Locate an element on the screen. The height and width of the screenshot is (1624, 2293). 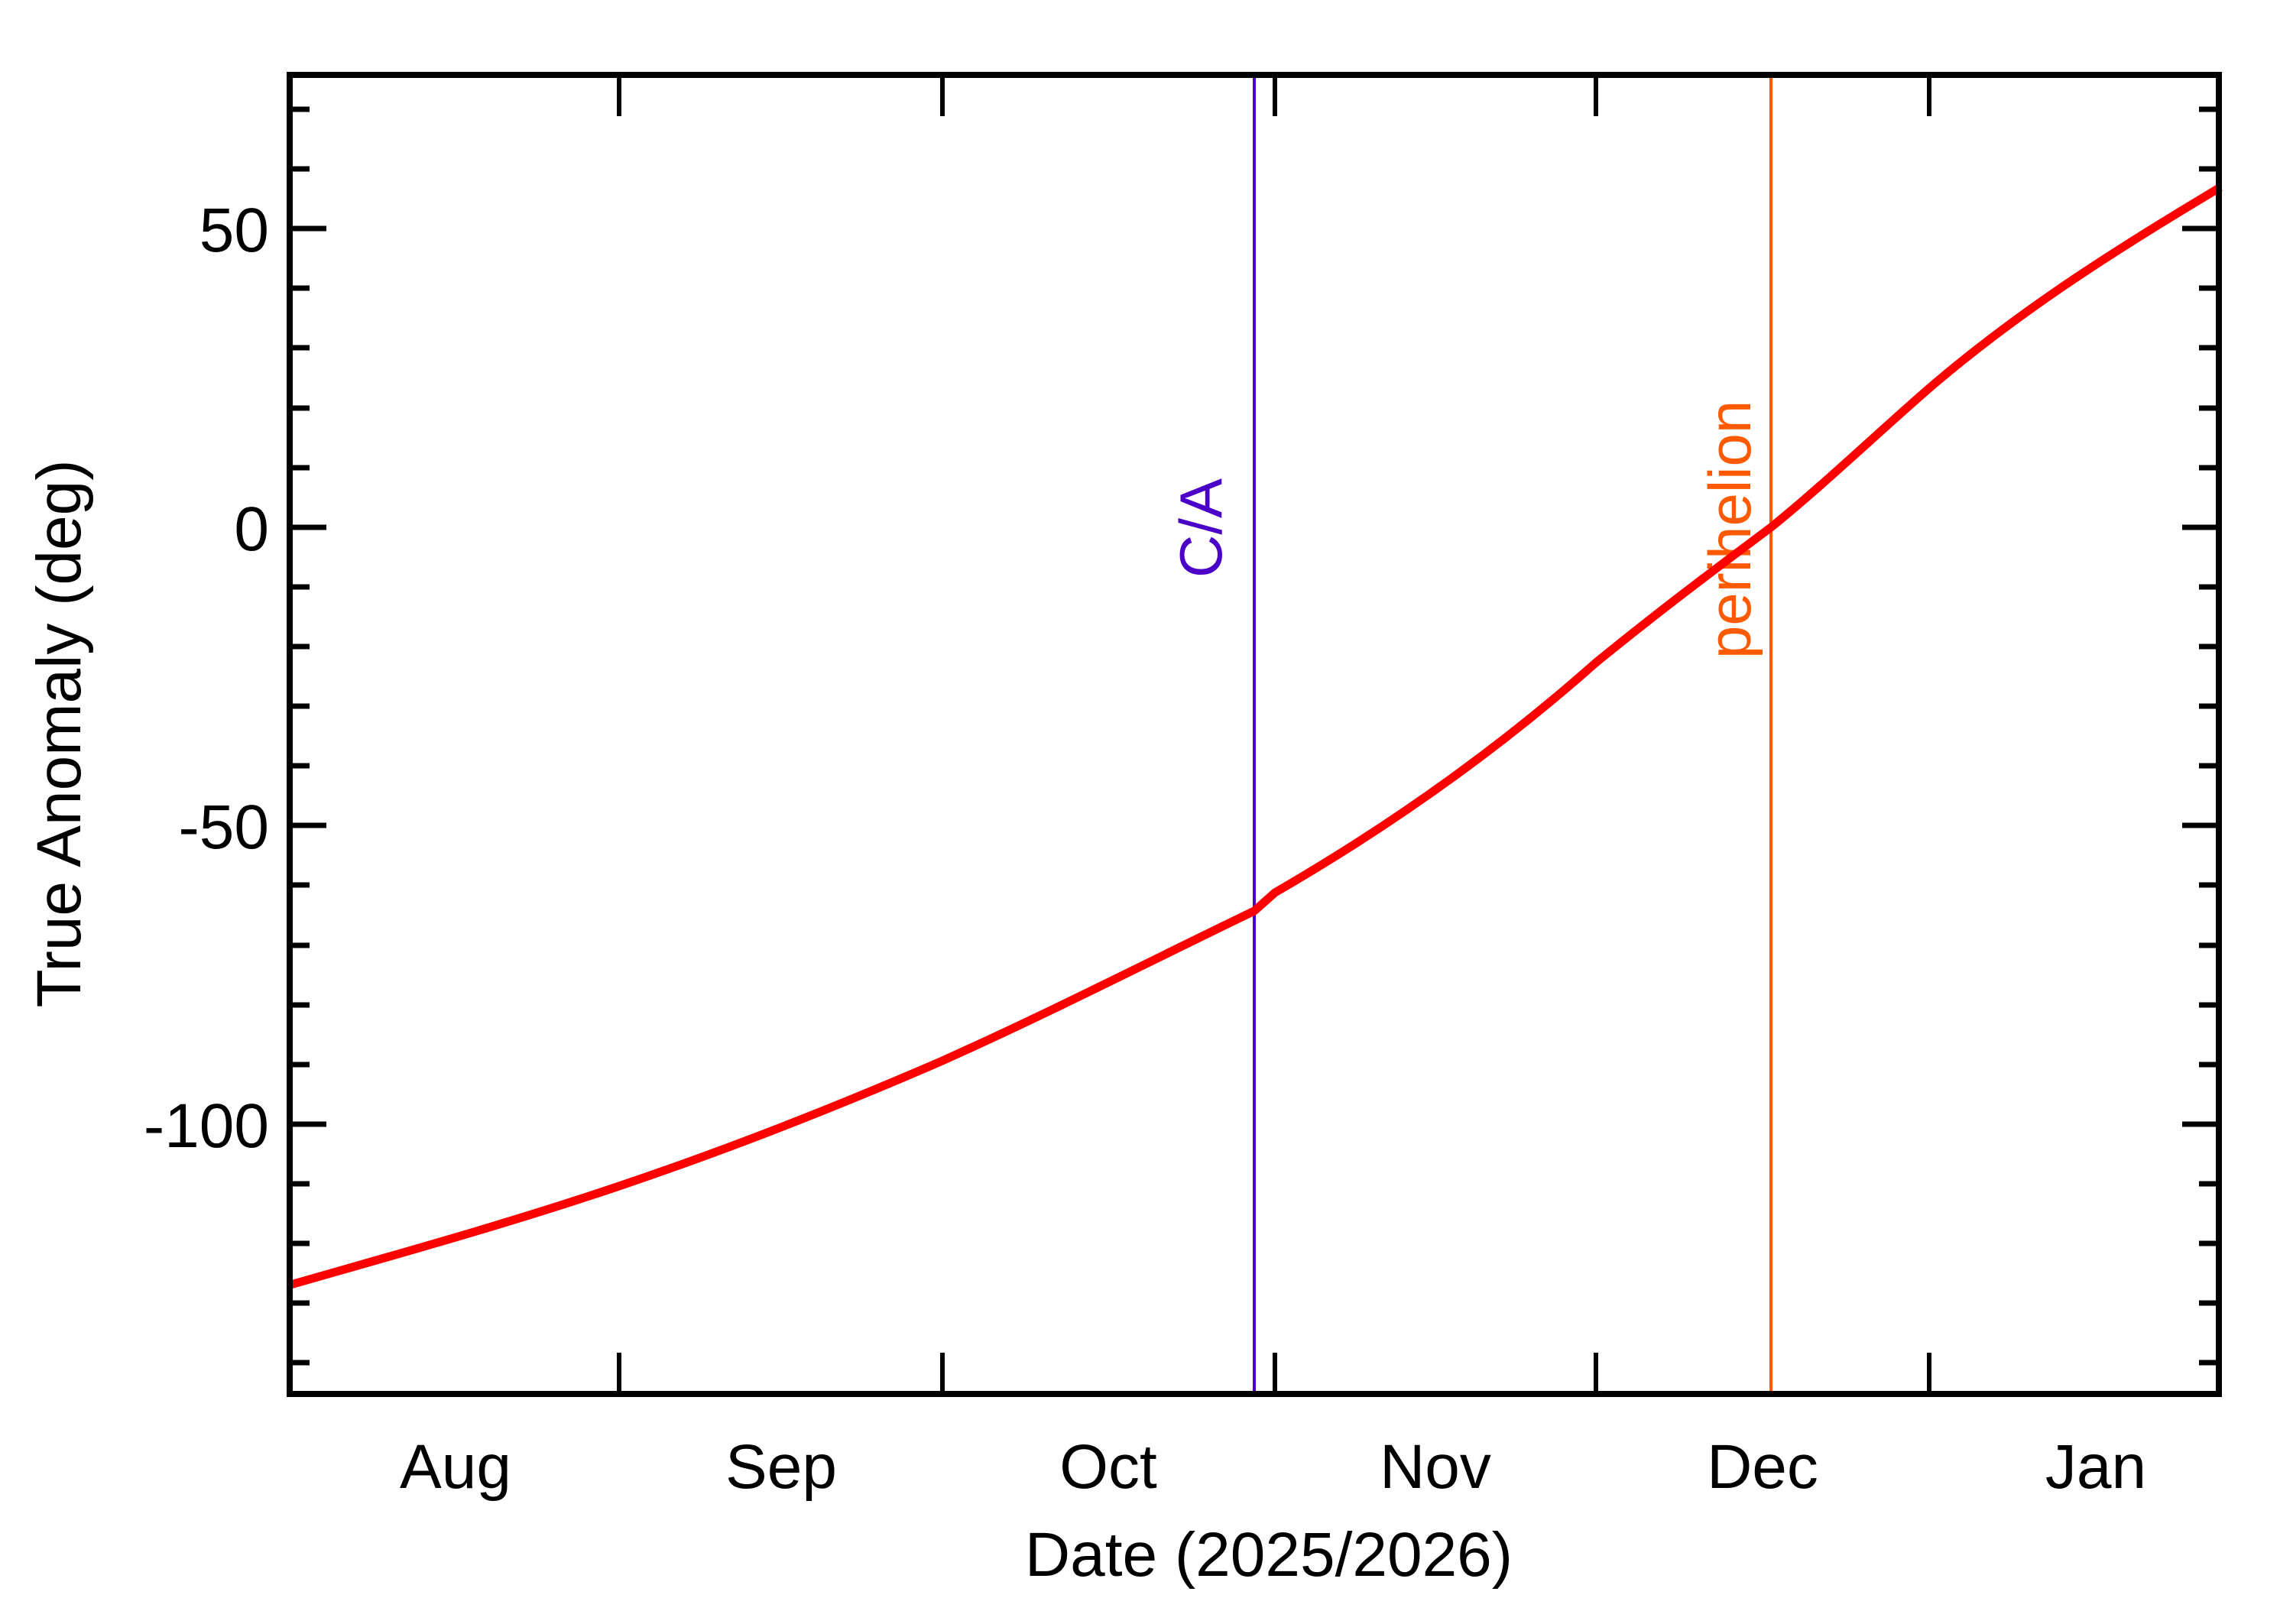
x-tick-label-oct: Oct is located at coordinates (1108, 1467).